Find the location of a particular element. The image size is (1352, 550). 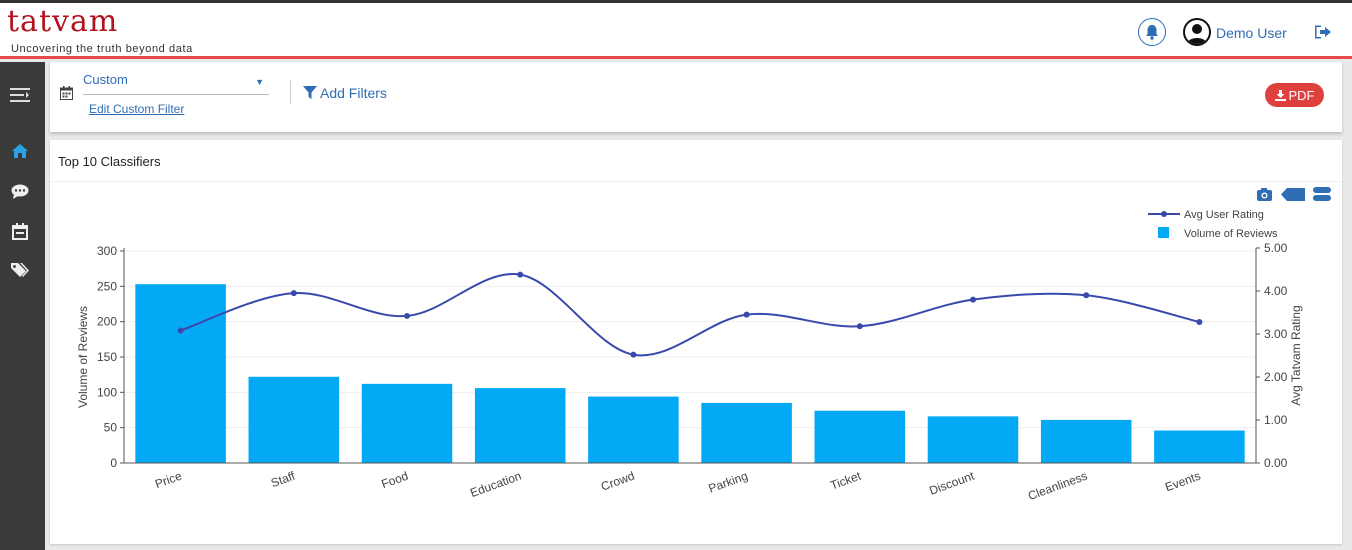

x-tick-label: Food is located at coordinates (395, 480).